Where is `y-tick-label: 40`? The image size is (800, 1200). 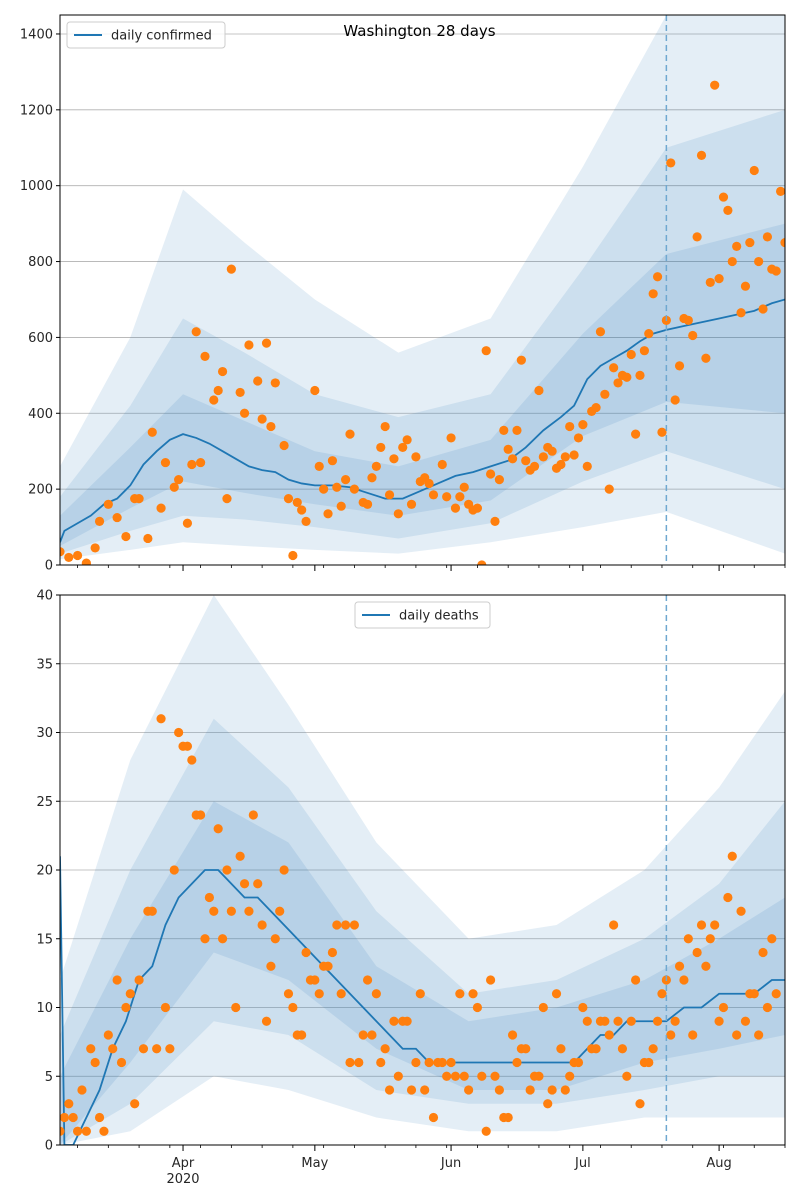
y-tick-label: 40 is located at coordinates (44, 596).